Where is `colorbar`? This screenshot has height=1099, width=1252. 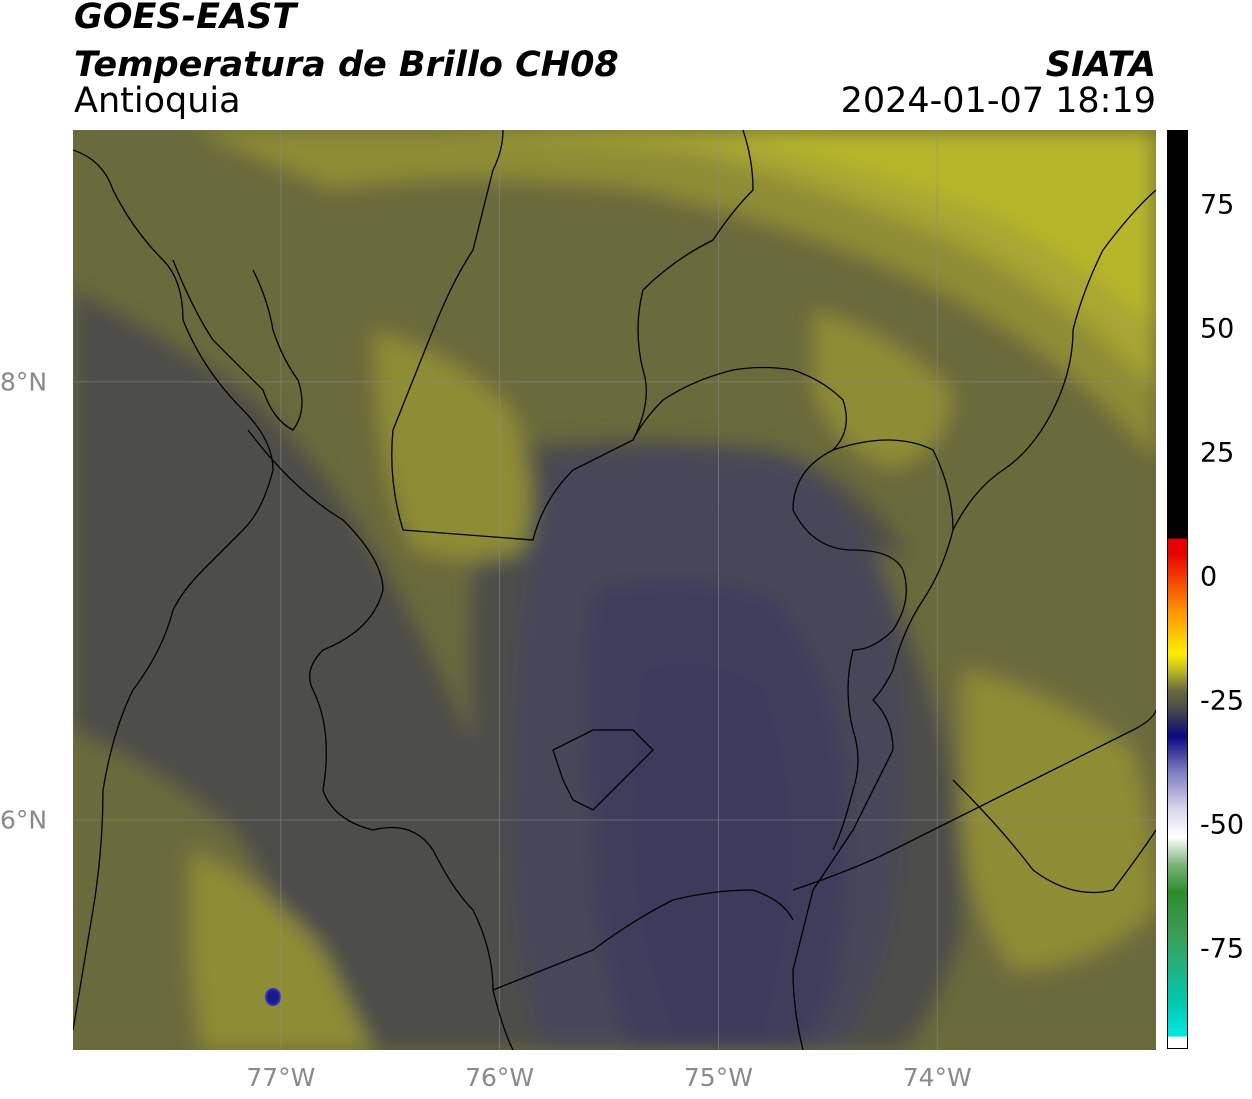 colorbar is located at coordinates (1177, 589).